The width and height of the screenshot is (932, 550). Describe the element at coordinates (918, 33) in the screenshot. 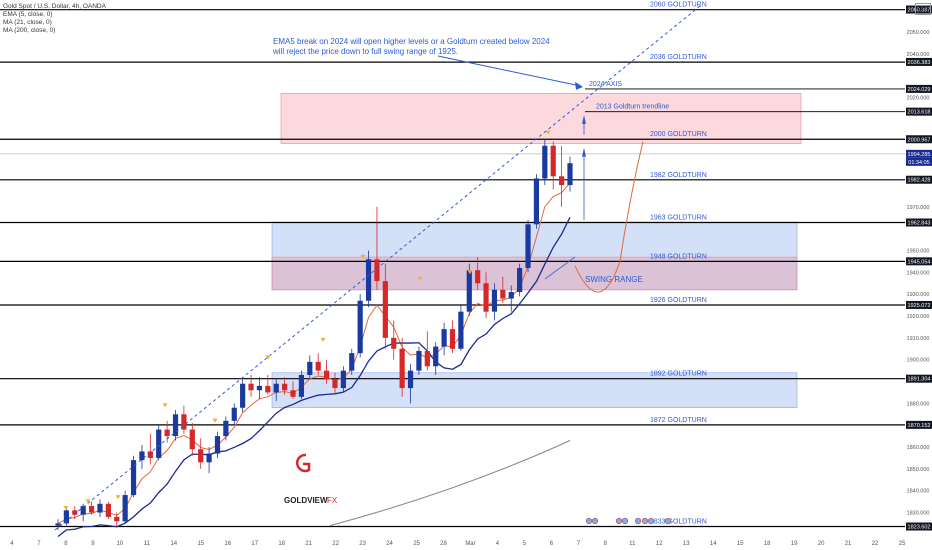

I see `y-tick-label: 2050.000` at that location.